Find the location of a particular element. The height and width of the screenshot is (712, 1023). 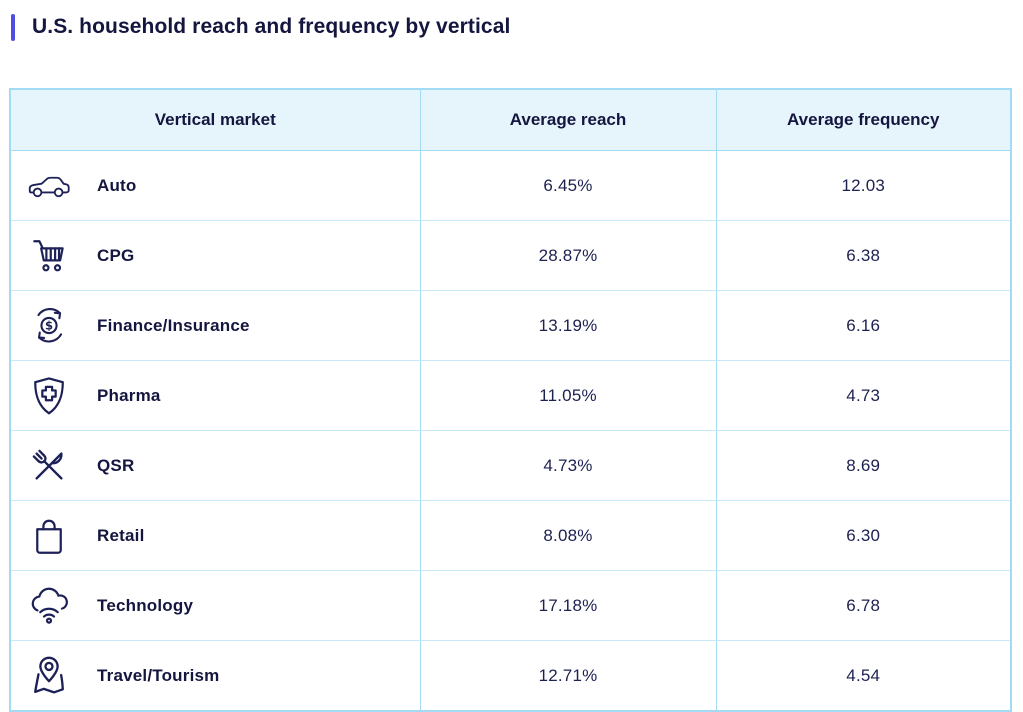

average-frequency-cell: 6.78 is located at coordinates (863, 605).